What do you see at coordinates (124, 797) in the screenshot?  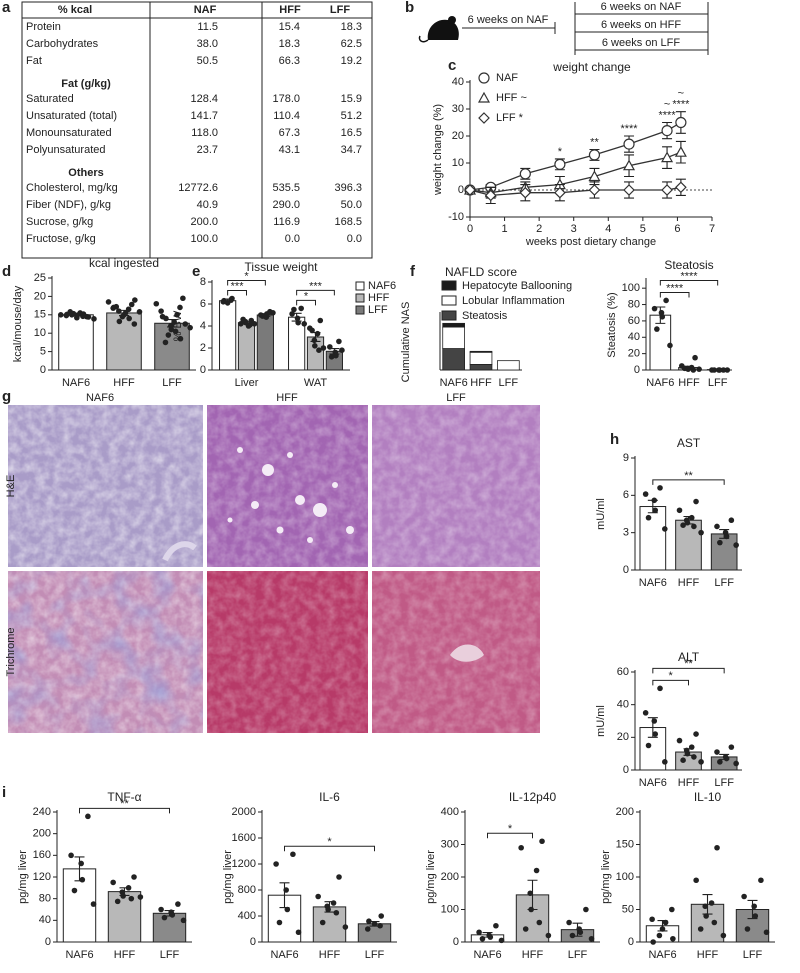 I see `chart-title: TNF-α` at bounding box center [124, 797].